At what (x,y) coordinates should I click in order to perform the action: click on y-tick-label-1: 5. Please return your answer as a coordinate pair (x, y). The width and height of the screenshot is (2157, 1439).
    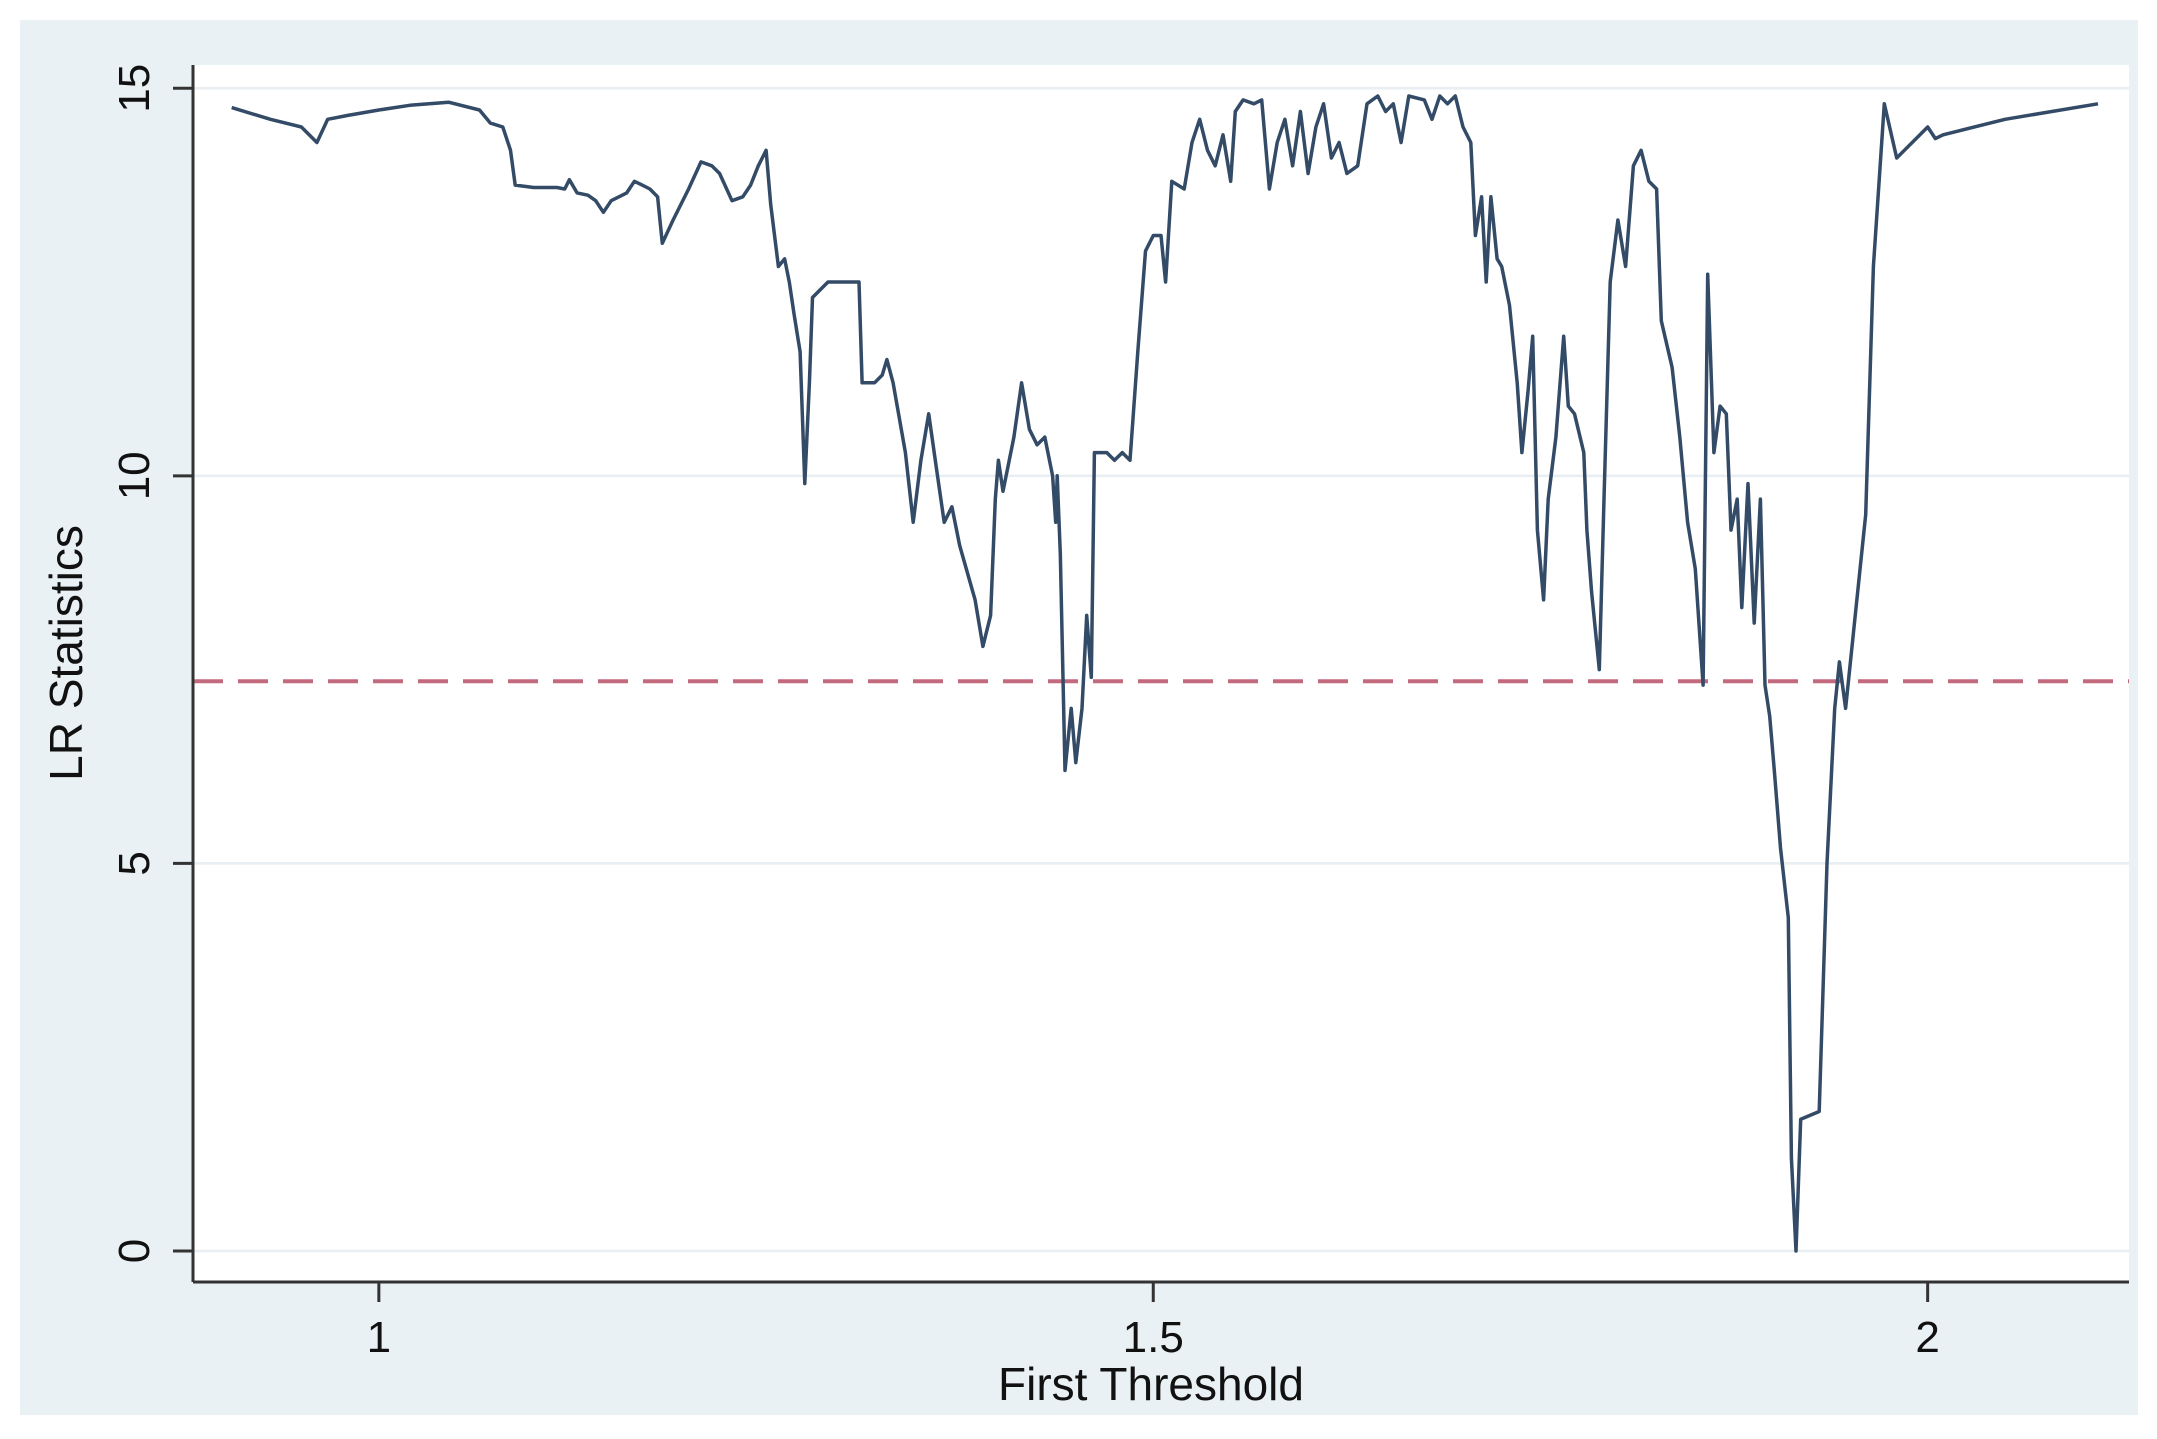
    Looking at the image, I should click on (134, 863).